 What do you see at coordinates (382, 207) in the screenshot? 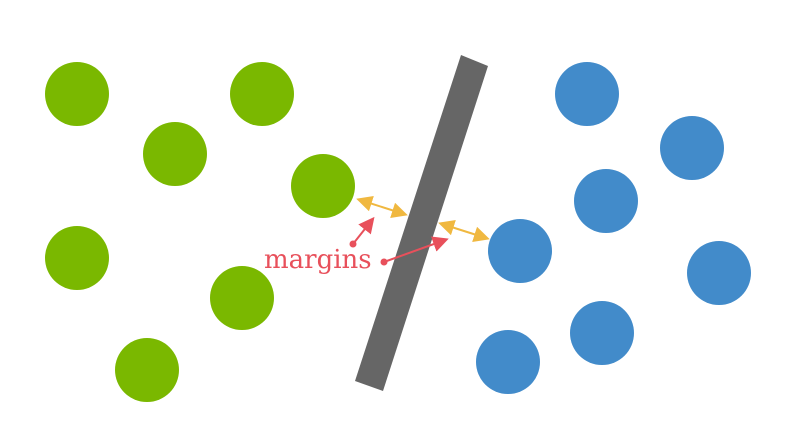
I see `margin-arrow-left` at bounding box center [382, 207].